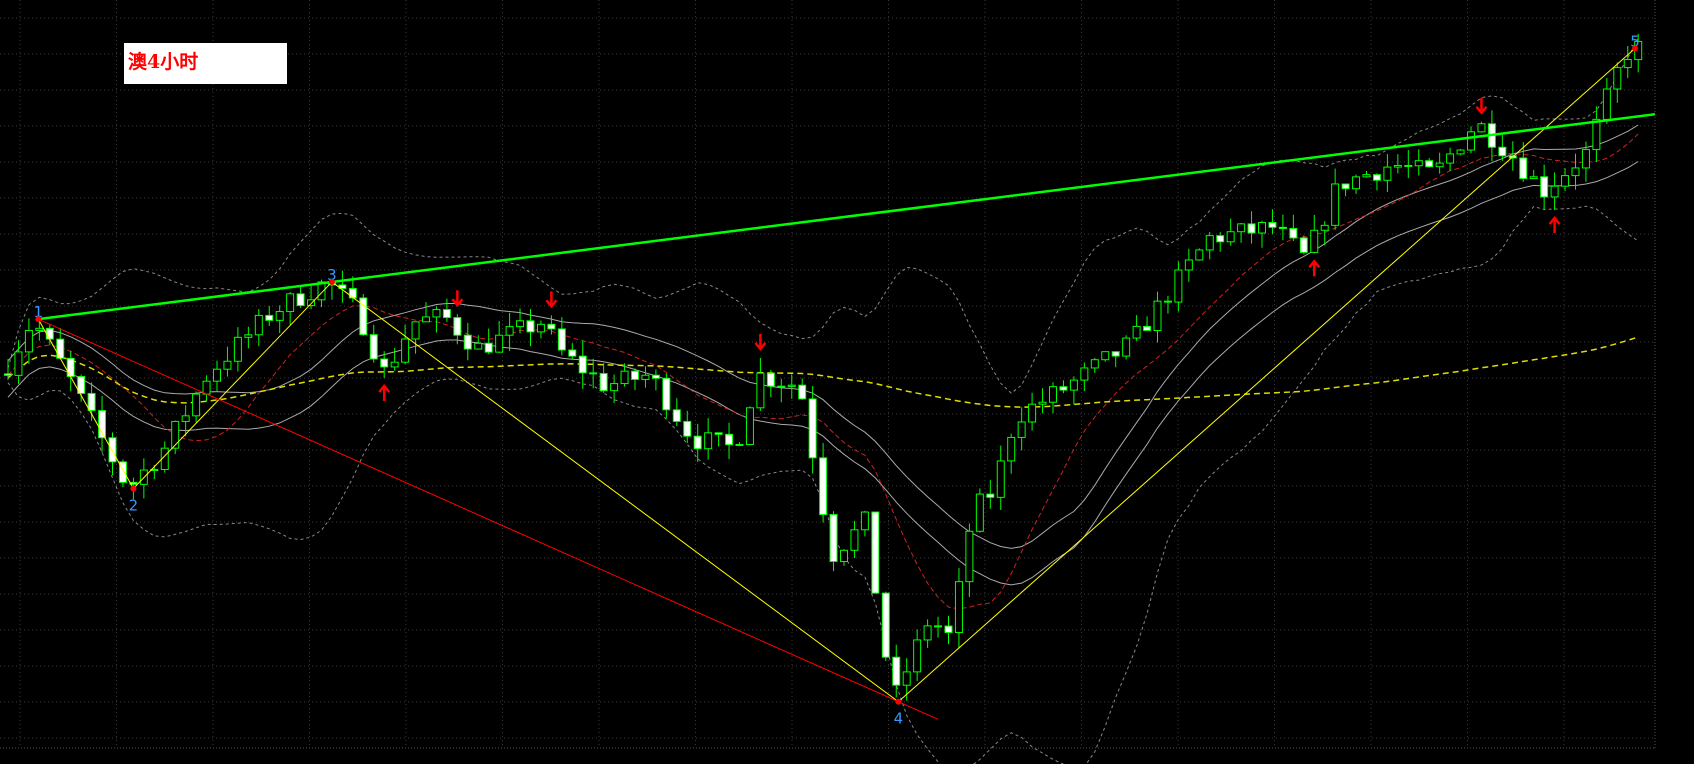 The image size is (1694, 764). What do you see at coordinates (85, 403) in the screenshot?
I see `zigzag-segment` at bounding box center [85, 403].